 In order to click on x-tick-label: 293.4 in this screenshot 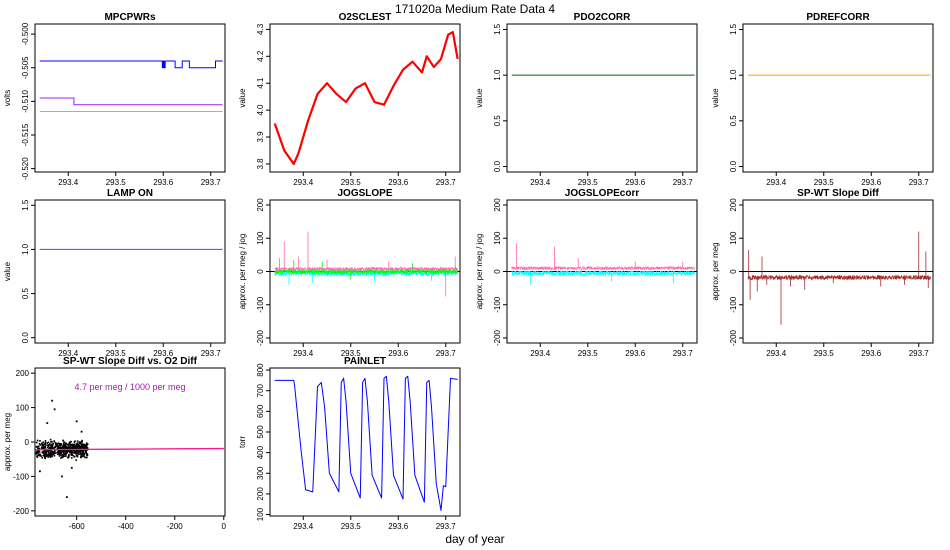, I will do `click(540, 353)`.